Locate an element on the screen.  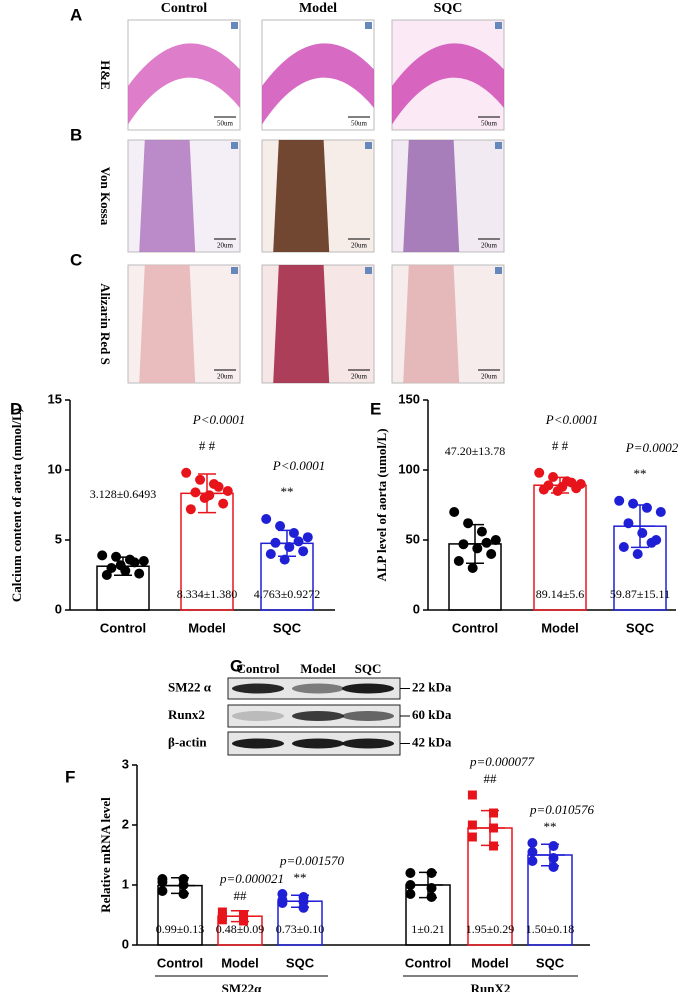
value-label: 1±0.21 is located at coordinates (428, 929).